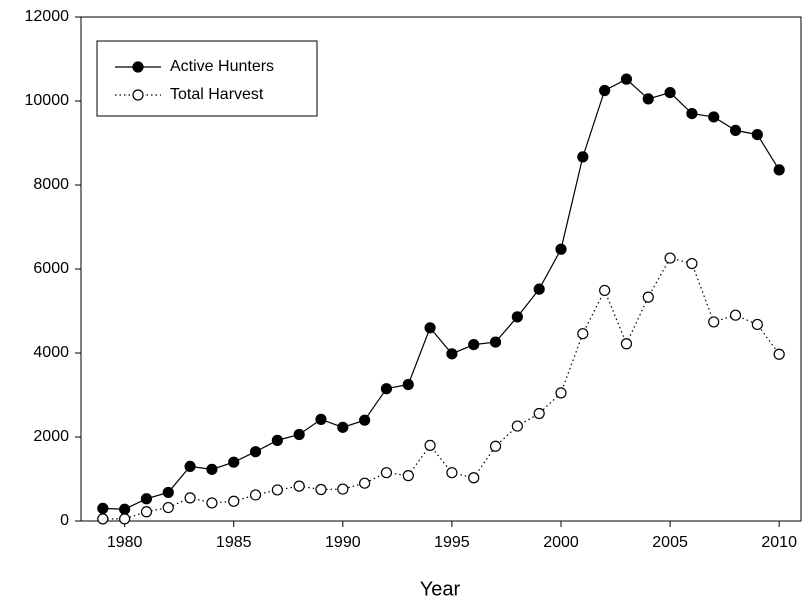 The width and height of the screenshot is (804, 605). I want to click on x-tick-label: 1985, so click(234, 542).